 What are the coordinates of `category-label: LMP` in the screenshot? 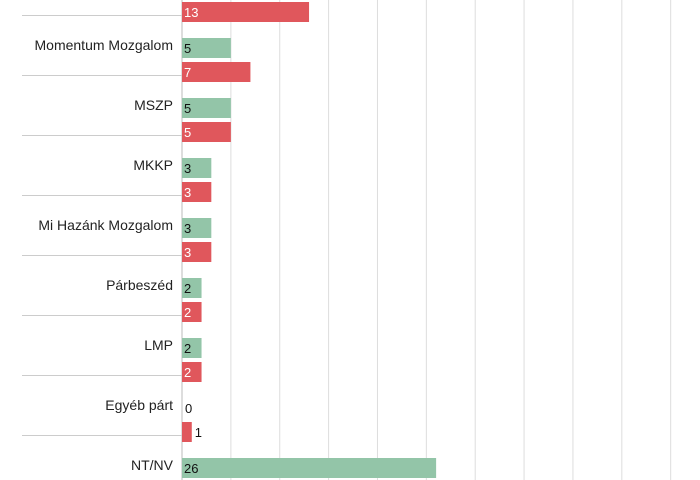 It's located at (158, 345).